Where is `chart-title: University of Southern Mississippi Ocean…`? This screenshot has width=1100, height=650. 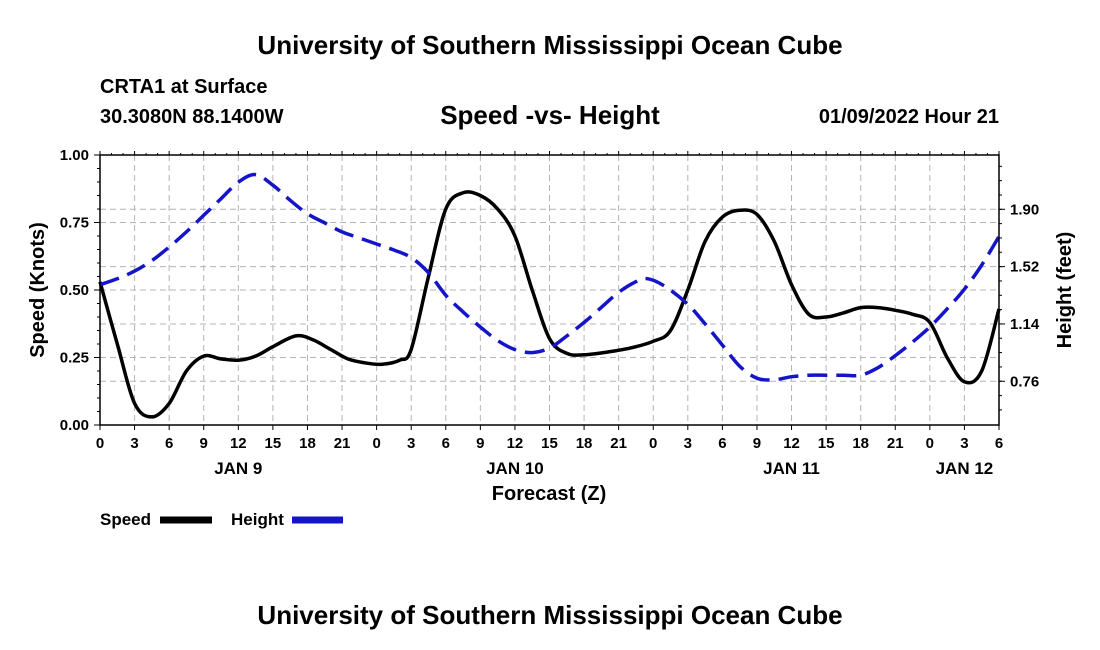 chart-title: University of Southern Mississippi Ocean… is located at coordinates (550, 45).